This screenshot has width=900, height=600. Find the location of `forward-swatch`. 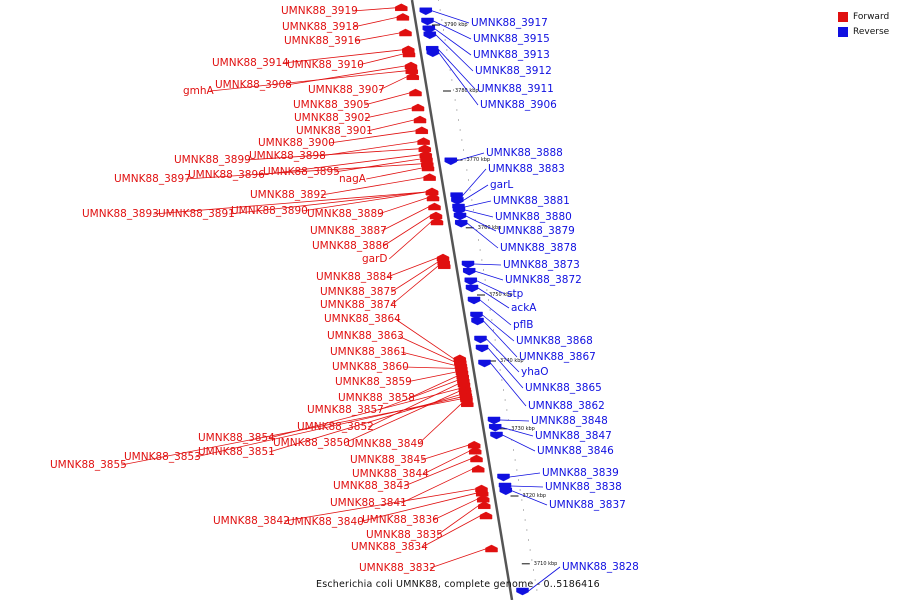

forward-swatch is located at coordinates (843, 16).